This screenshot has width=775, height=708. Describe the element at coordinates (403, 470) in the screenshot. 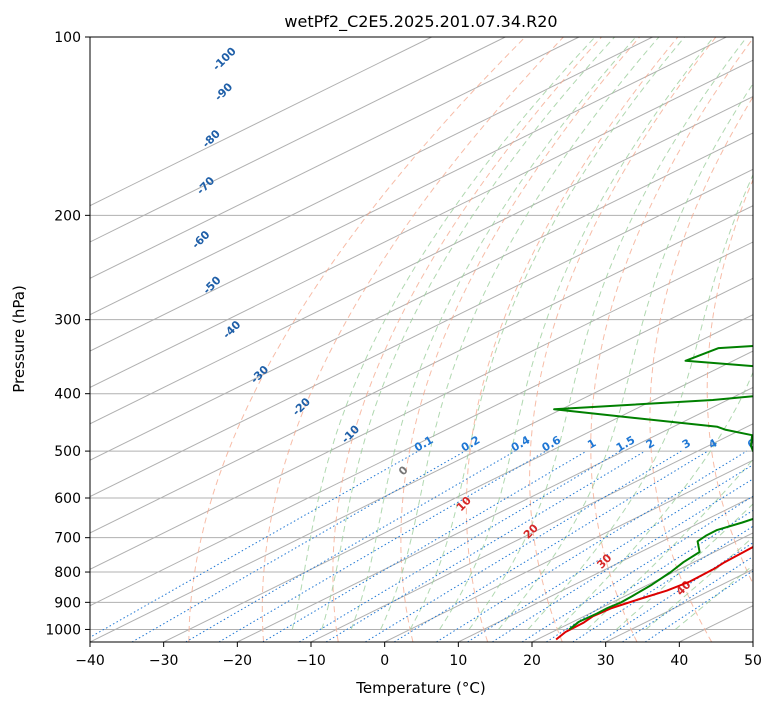

I see `dry-adiabat-label: 0` at that location.